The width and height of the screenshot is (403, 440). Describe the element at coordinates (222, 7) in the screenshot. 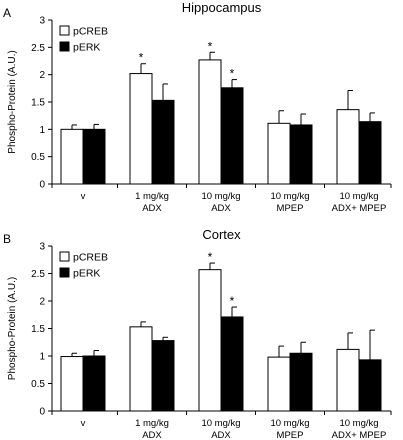

I see `chart-title: Hippocampus` at that location.